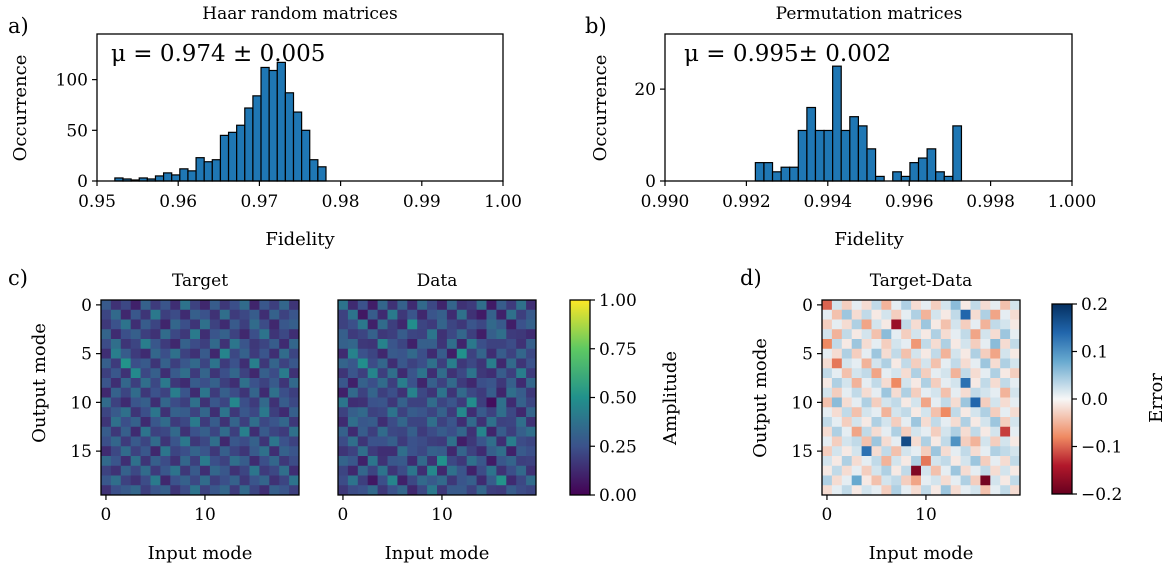  Describe the element at coordinates (205, 515) in the screenshot. I see `x-tick-label: 10` at that location.